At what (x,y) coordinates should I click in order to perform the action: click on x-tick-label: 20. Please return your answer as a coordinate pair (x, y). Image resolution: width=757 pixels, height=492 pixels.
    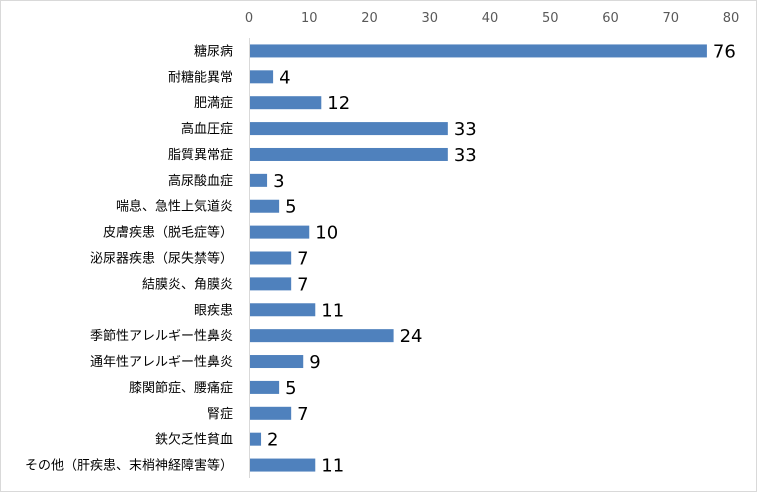
    Looking at the image, I should click on (369, 18).